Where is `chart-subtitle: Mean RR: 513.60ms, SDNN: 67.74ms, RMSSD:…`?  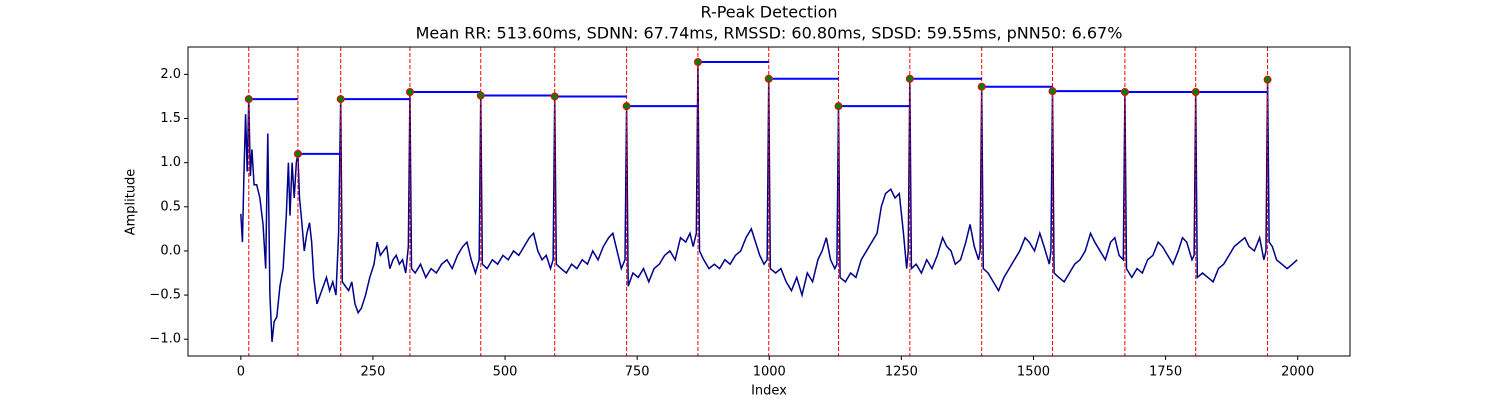 chart-subtitle: Mean RR: 513.60ms, SDNN: 67.74ms, RMSSD:… is located at coordinates (769, 33).